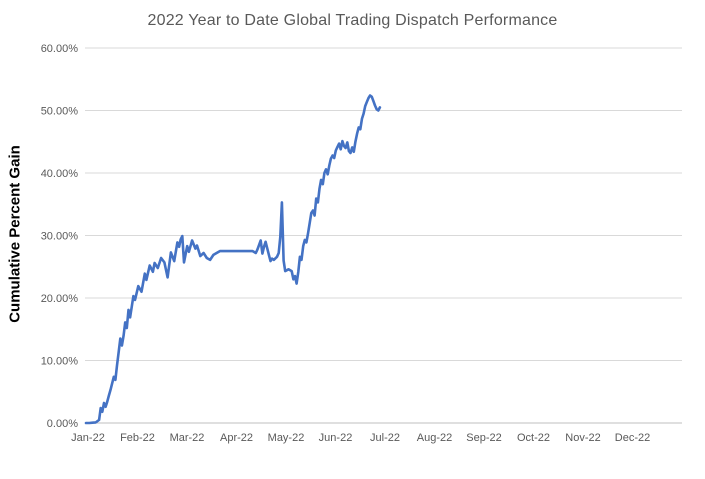 The width and height of the screenshot is (705, 479). I want to click on x-tick-label: Mar-22, so click(187, 438).